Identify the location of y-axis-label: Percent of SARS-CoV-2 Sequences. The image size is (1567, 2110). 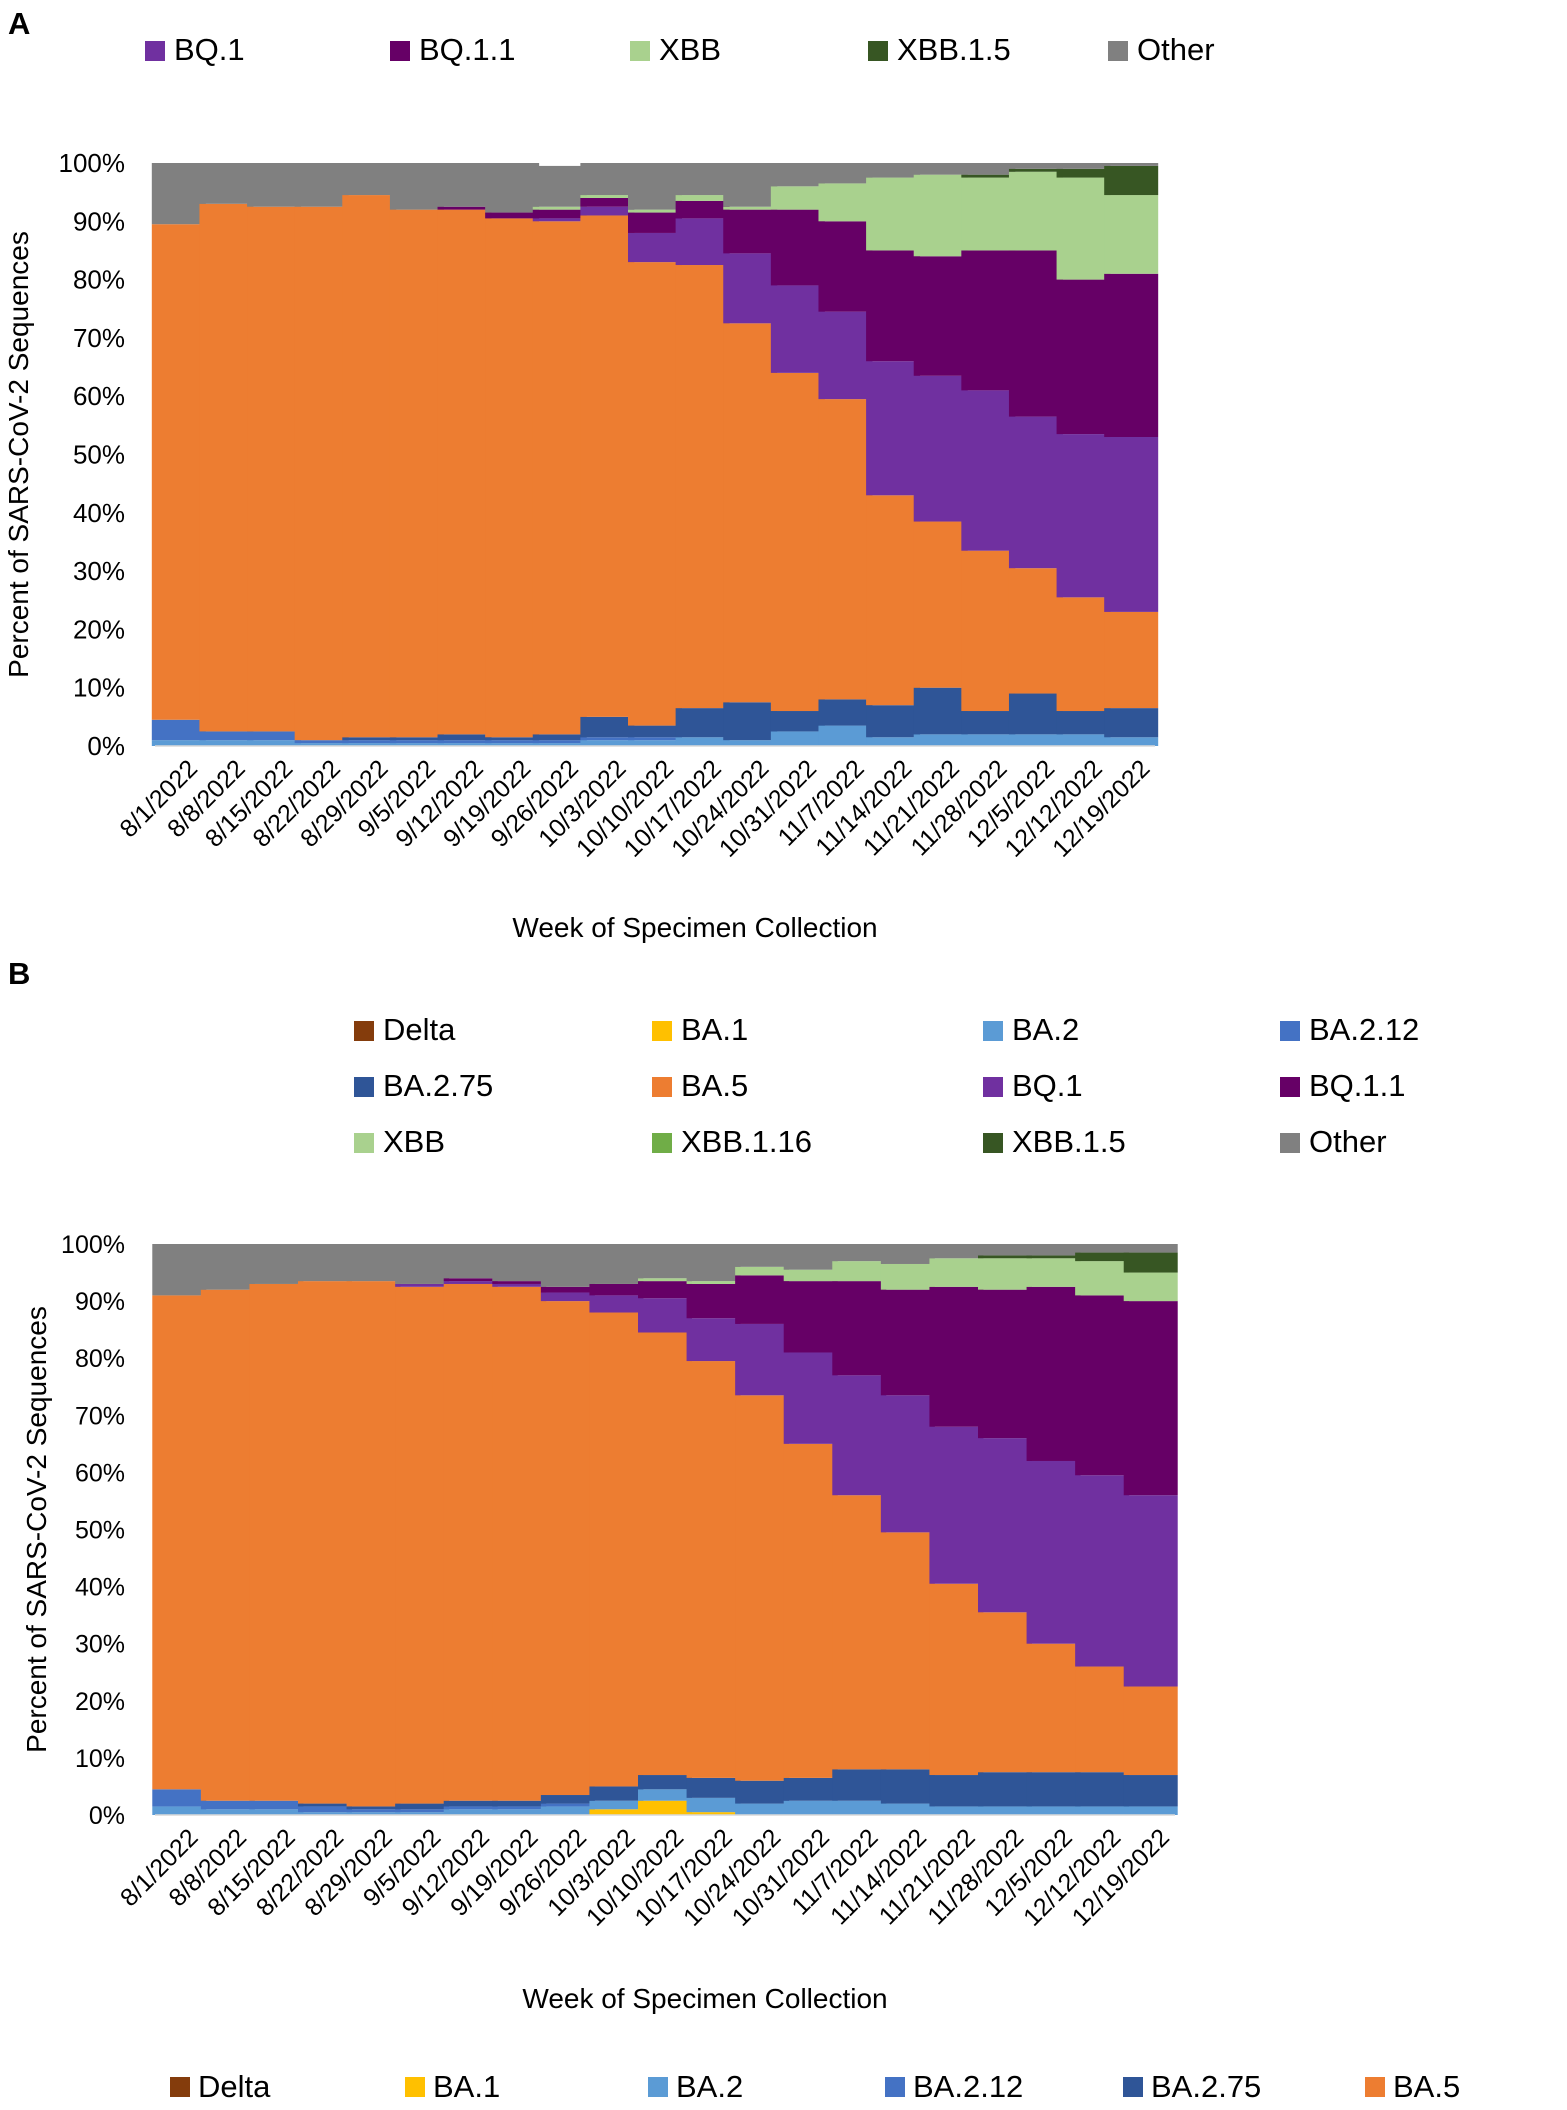
(36, 1529).